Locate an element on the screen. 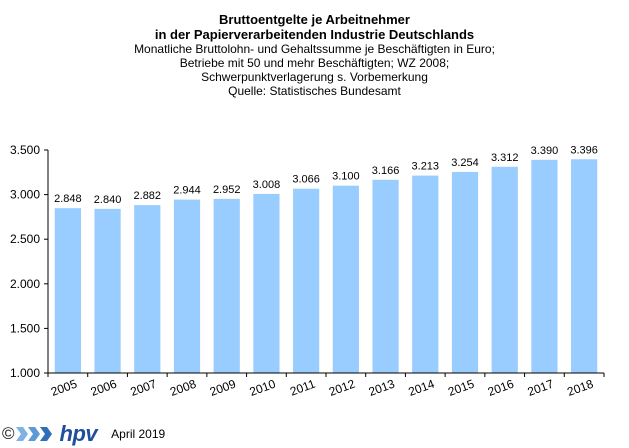  bar-2009 is located at coordinates (226, 285).